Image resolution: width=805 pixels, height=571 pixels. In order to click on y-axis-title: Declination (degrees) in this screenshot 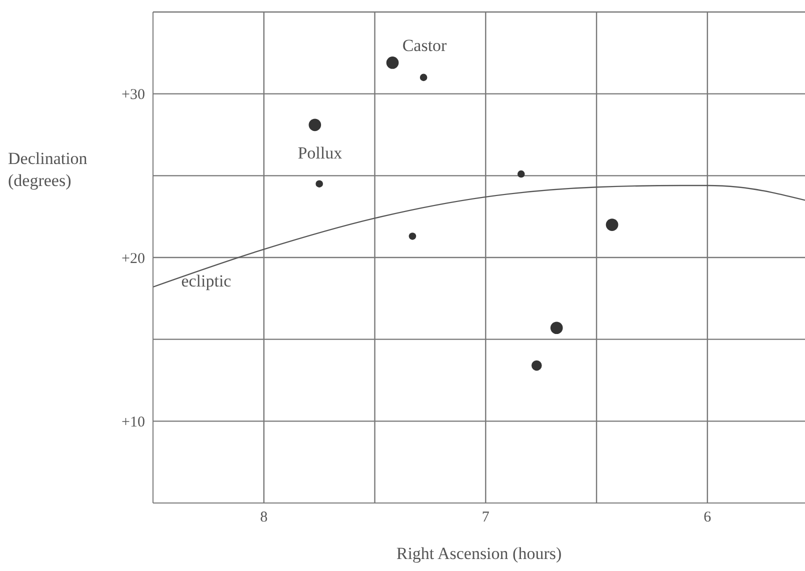, I will do `click(48, 170)`.